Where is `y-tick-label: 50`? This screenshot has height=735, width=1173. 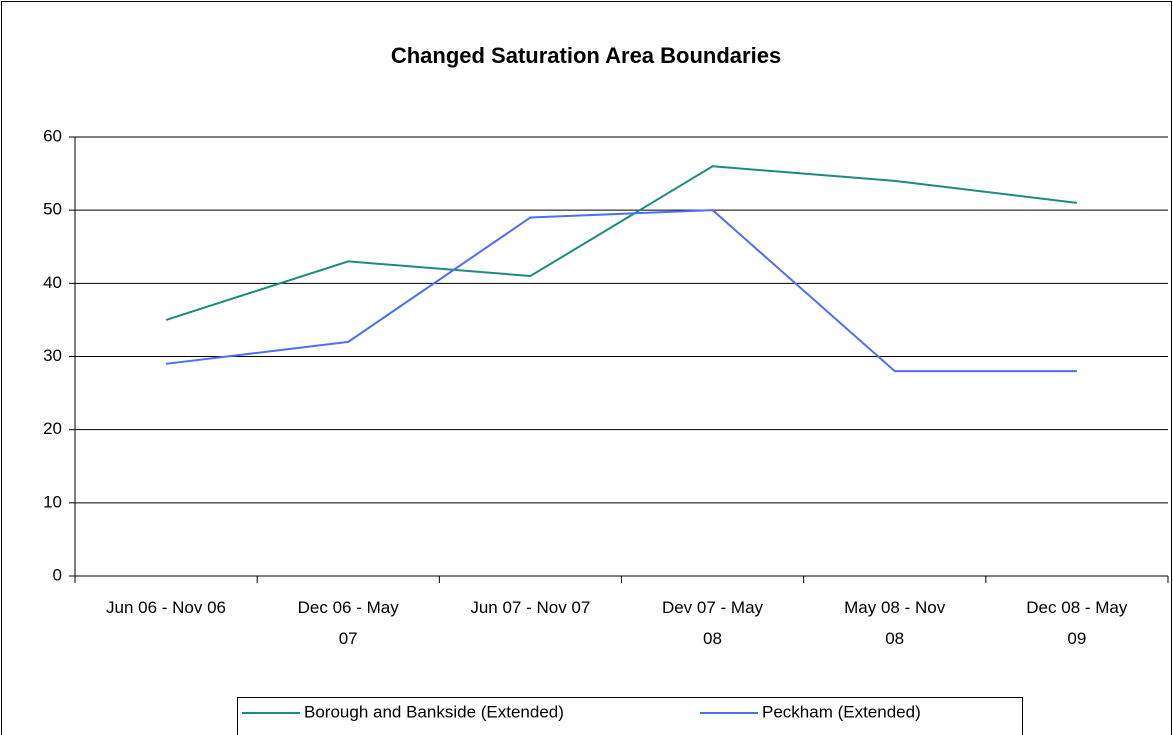 y-tick-label: 50 is located at coordinates (52, 209).